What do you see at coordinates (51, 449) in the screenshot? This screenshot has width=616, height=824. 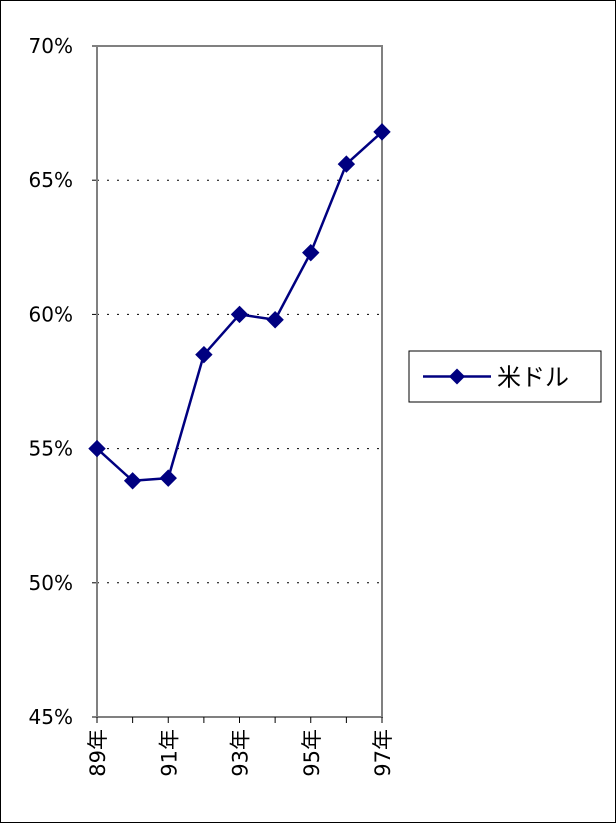 I see `y-tick-label: 55%` at bounding box center [51, 449].